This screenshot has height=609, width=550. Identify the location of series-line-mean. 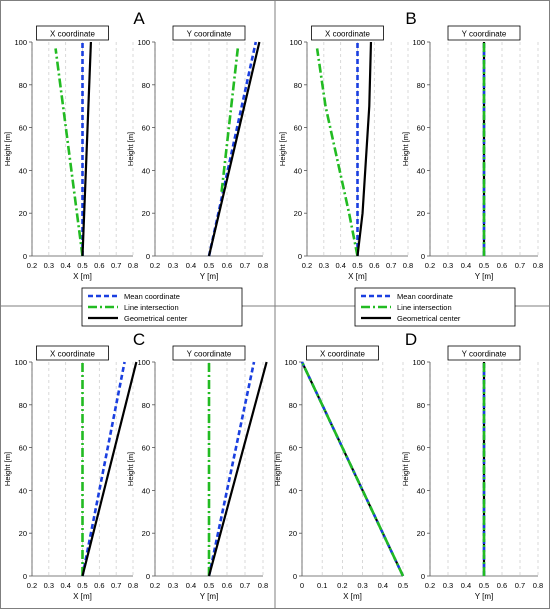
(231, 469).